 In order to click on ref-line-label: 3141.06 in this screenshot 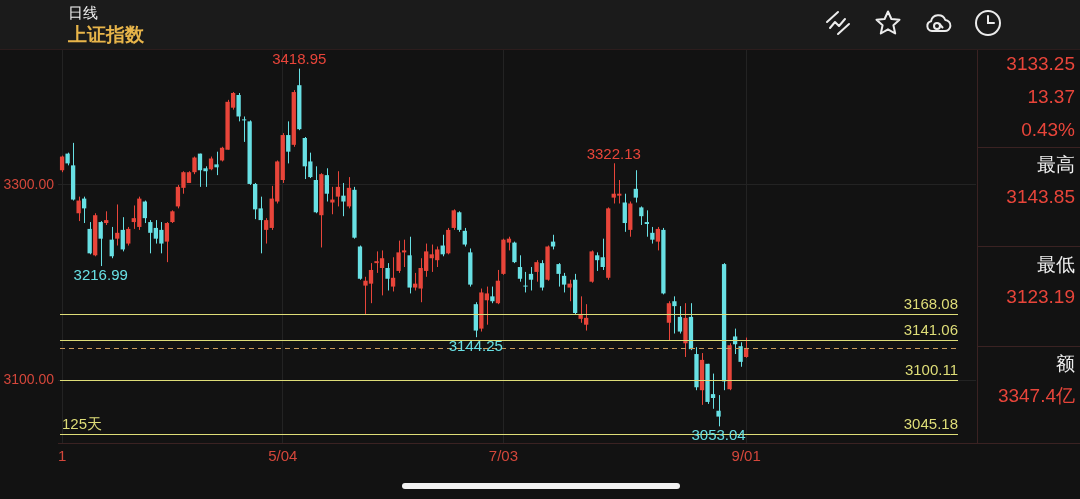, I will do `click(930, 330)`.